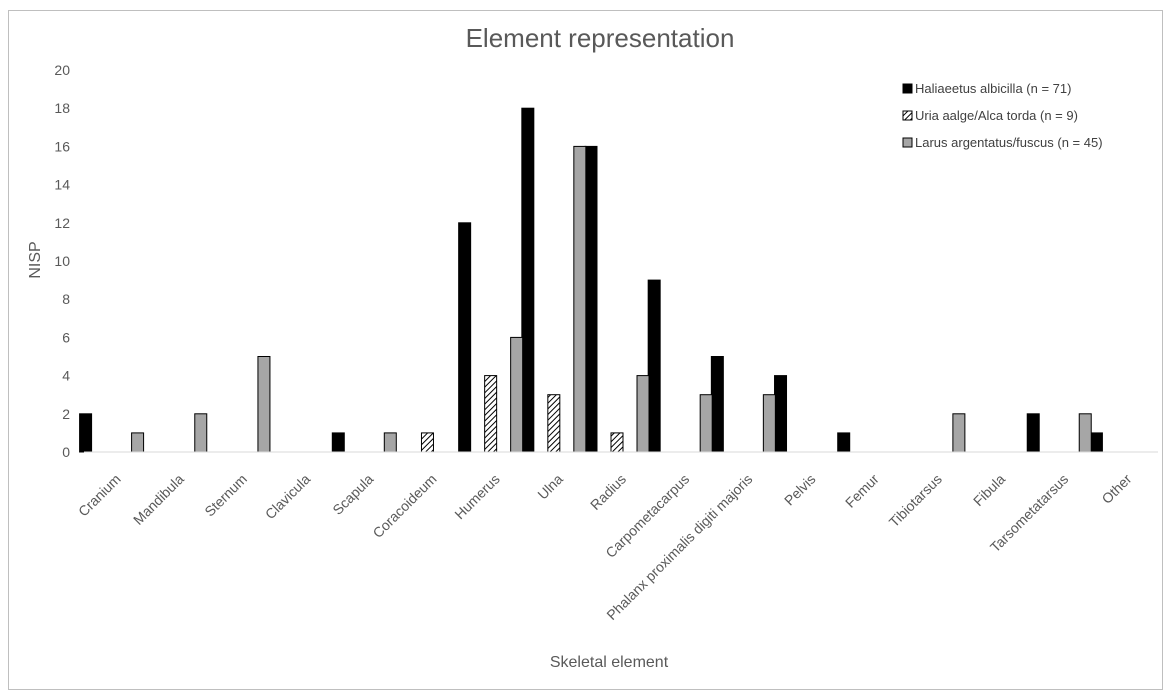  What do you see at coordinates (528, 280) in the screenshot?
I see `bar-series-0-ulna` at bounding box center [528, 280].